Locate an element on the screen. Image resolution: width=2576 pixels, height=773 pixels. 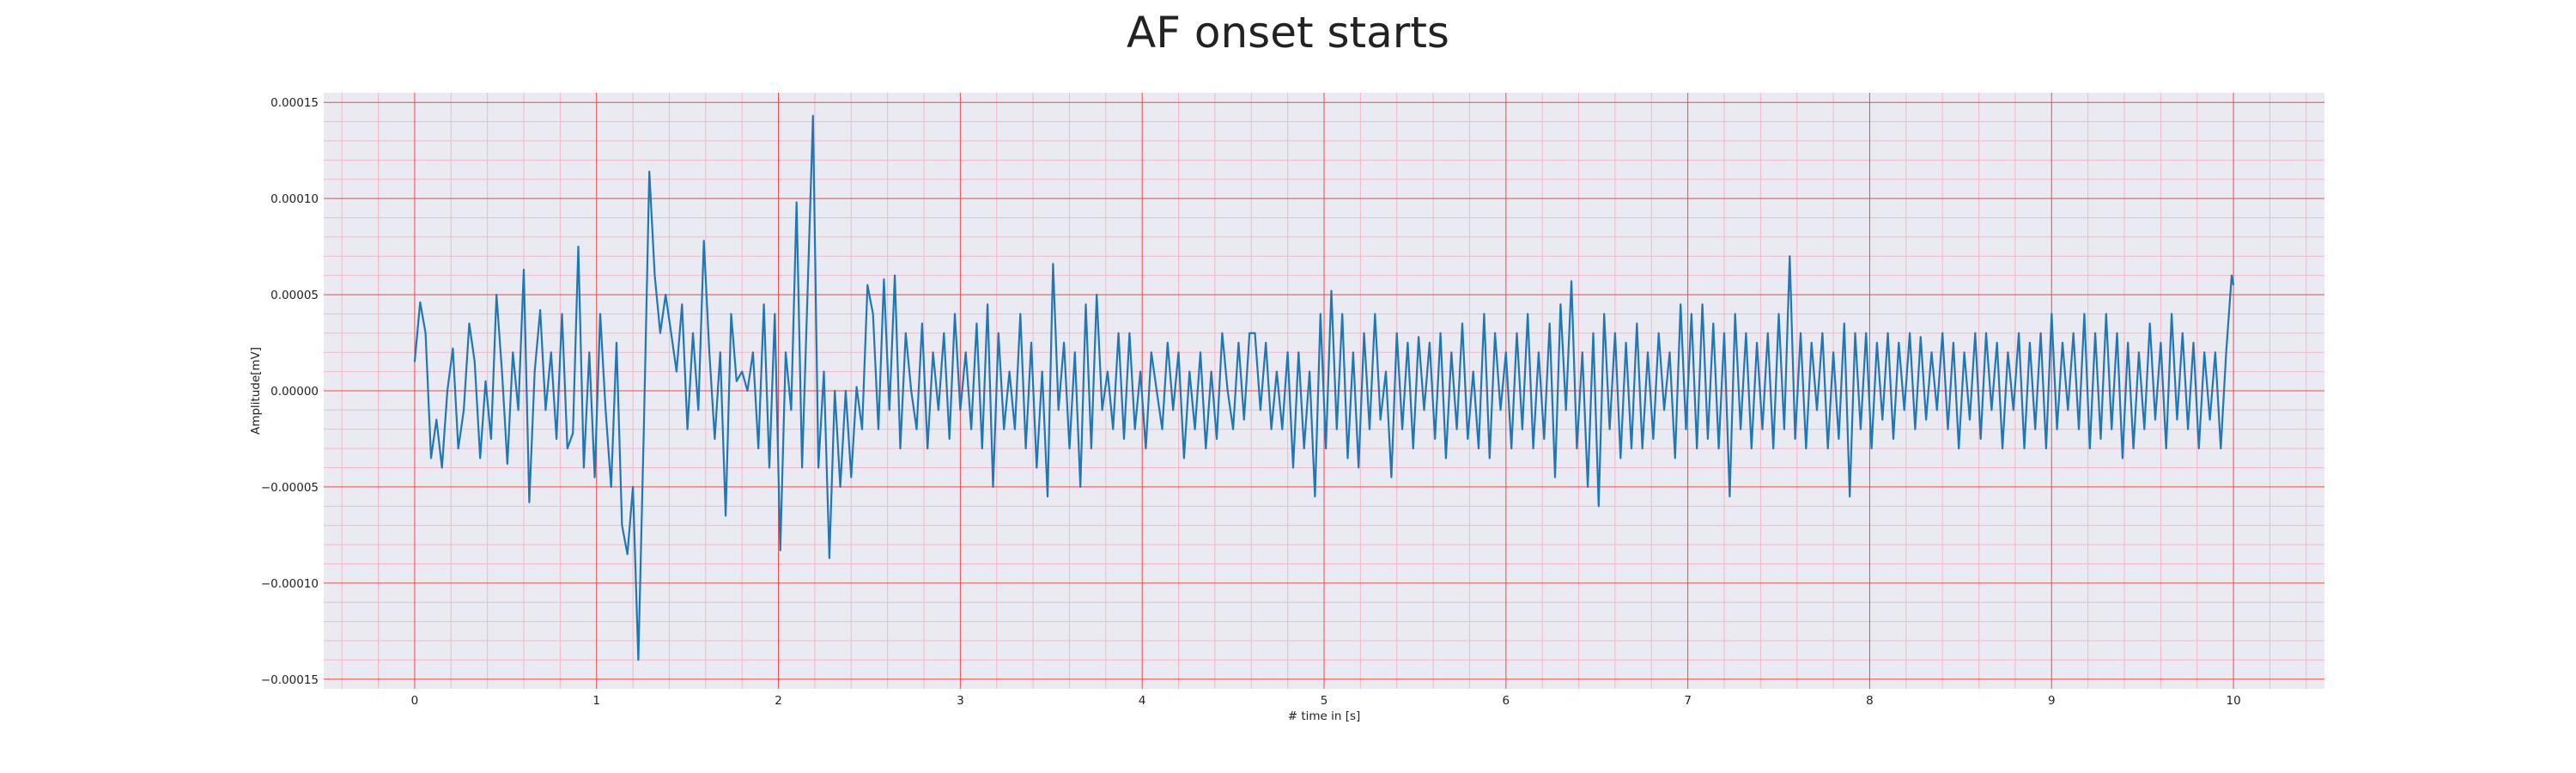
y-axis-label: Amplitude[mV] is located at coordinates (256, 391).